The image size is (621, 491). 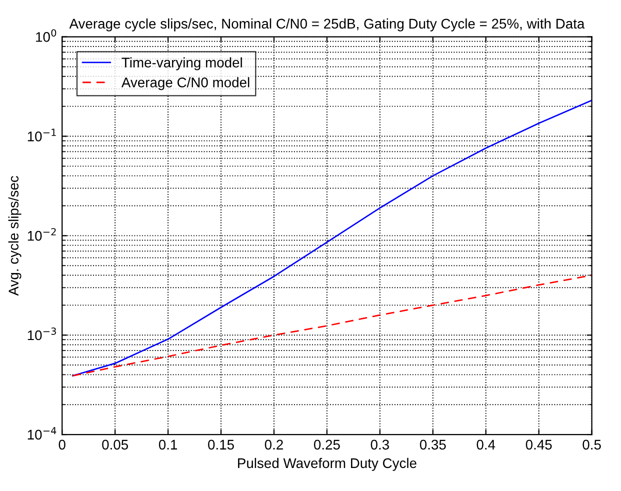 I want to click on x-tick-label: 0.4, so click(x=486, y=445).